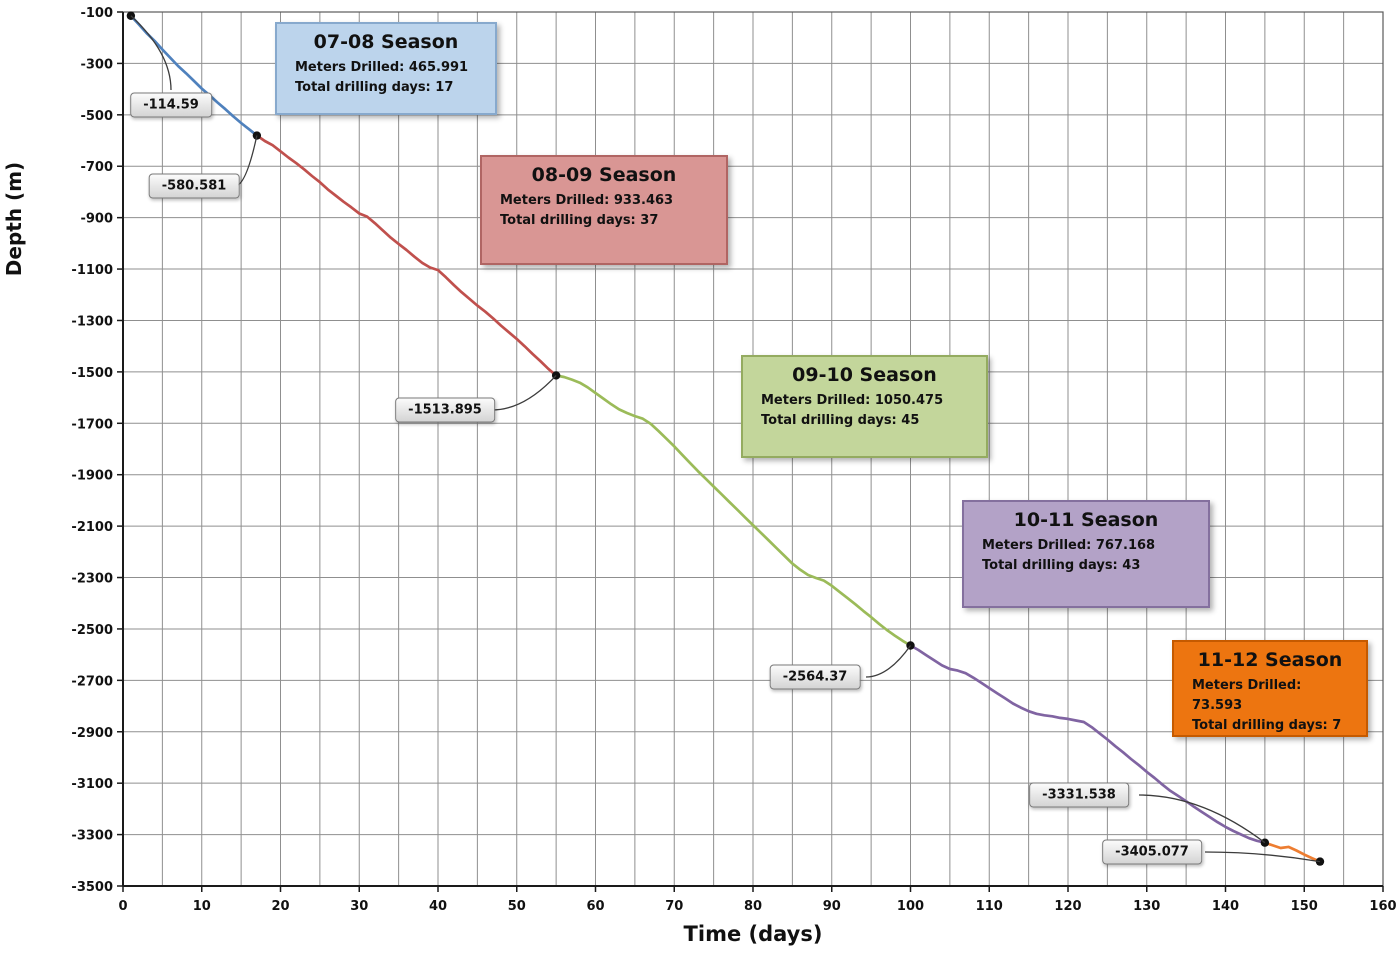  Describe the element at coordinates (122, 906) in the screenshot. I see `svg-text: 0` at that location.